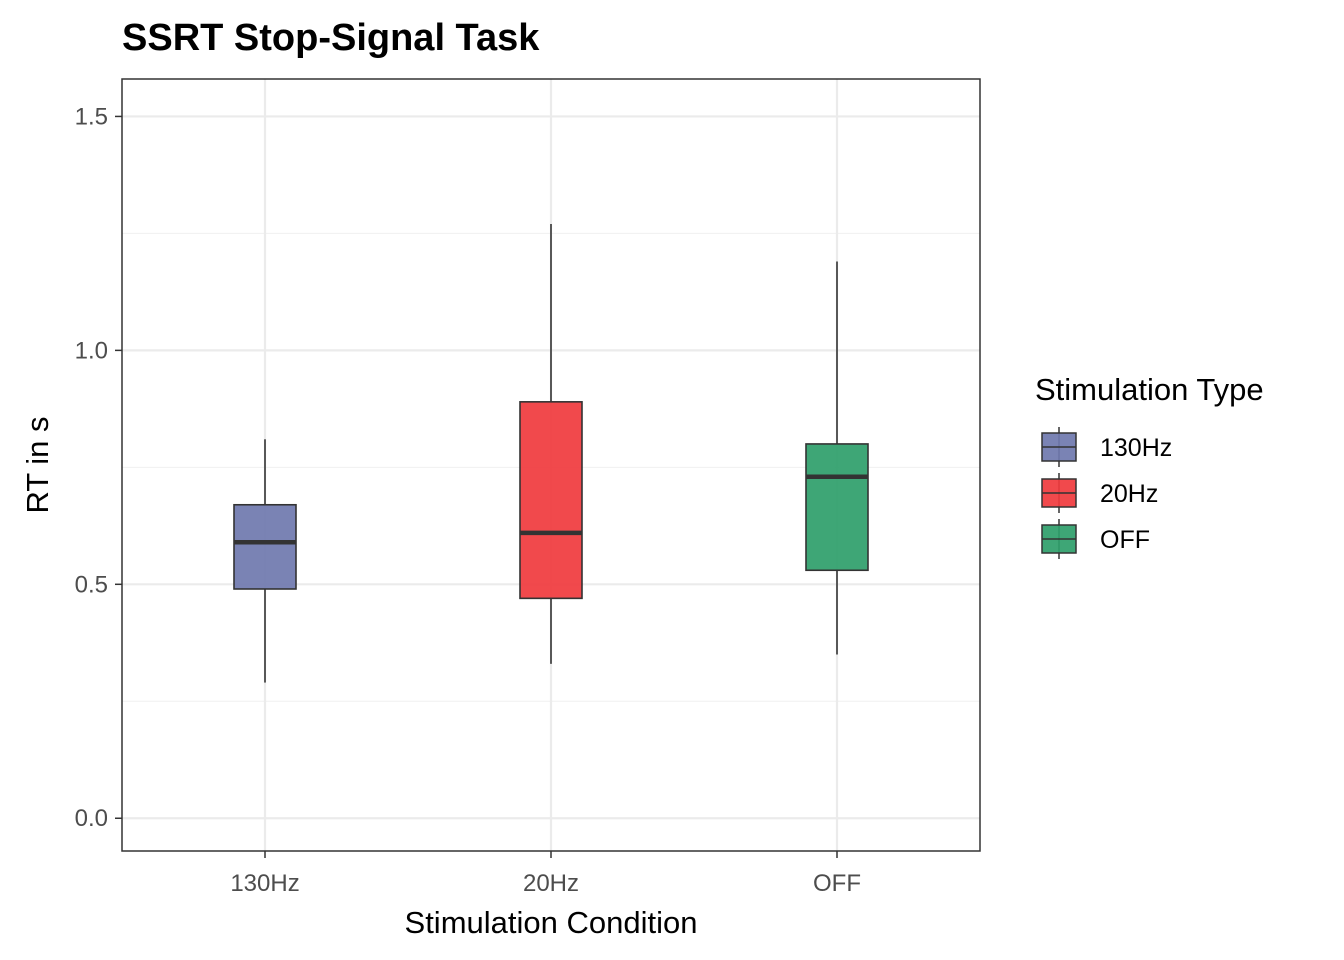  I want to click on legend-entry-OFF: OFF, so click(1095, 539).